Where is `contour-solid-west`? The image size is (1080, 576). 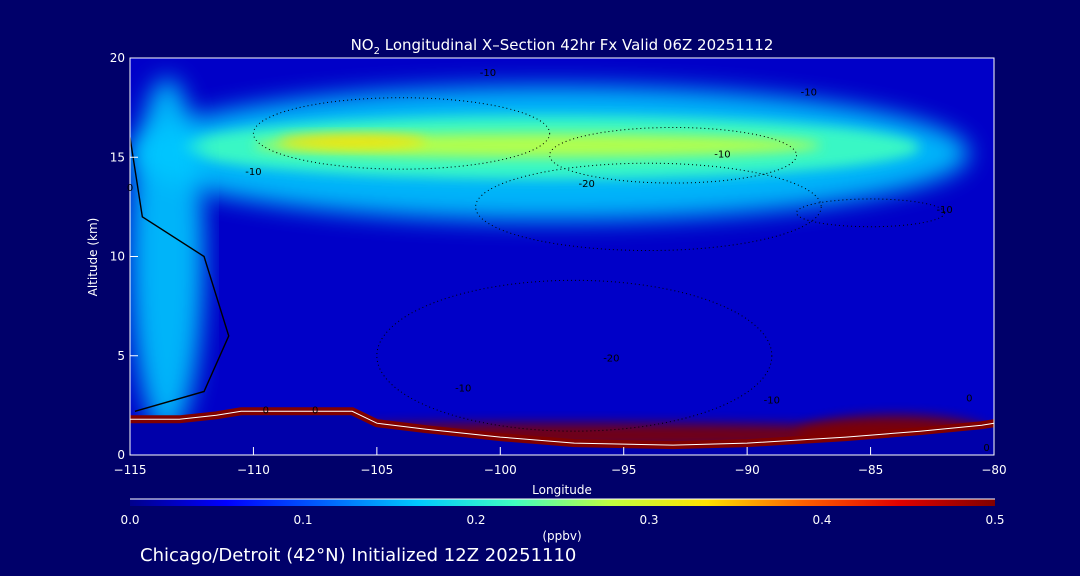 contour-solid-west is located at coordinates (180, 275).